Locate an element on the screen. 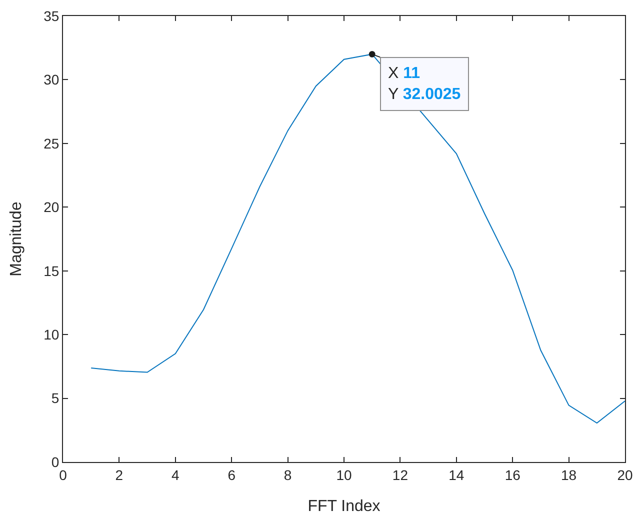 The image size is (636, 515). x-tick-label: 14 is located at coordinates (456, 474).